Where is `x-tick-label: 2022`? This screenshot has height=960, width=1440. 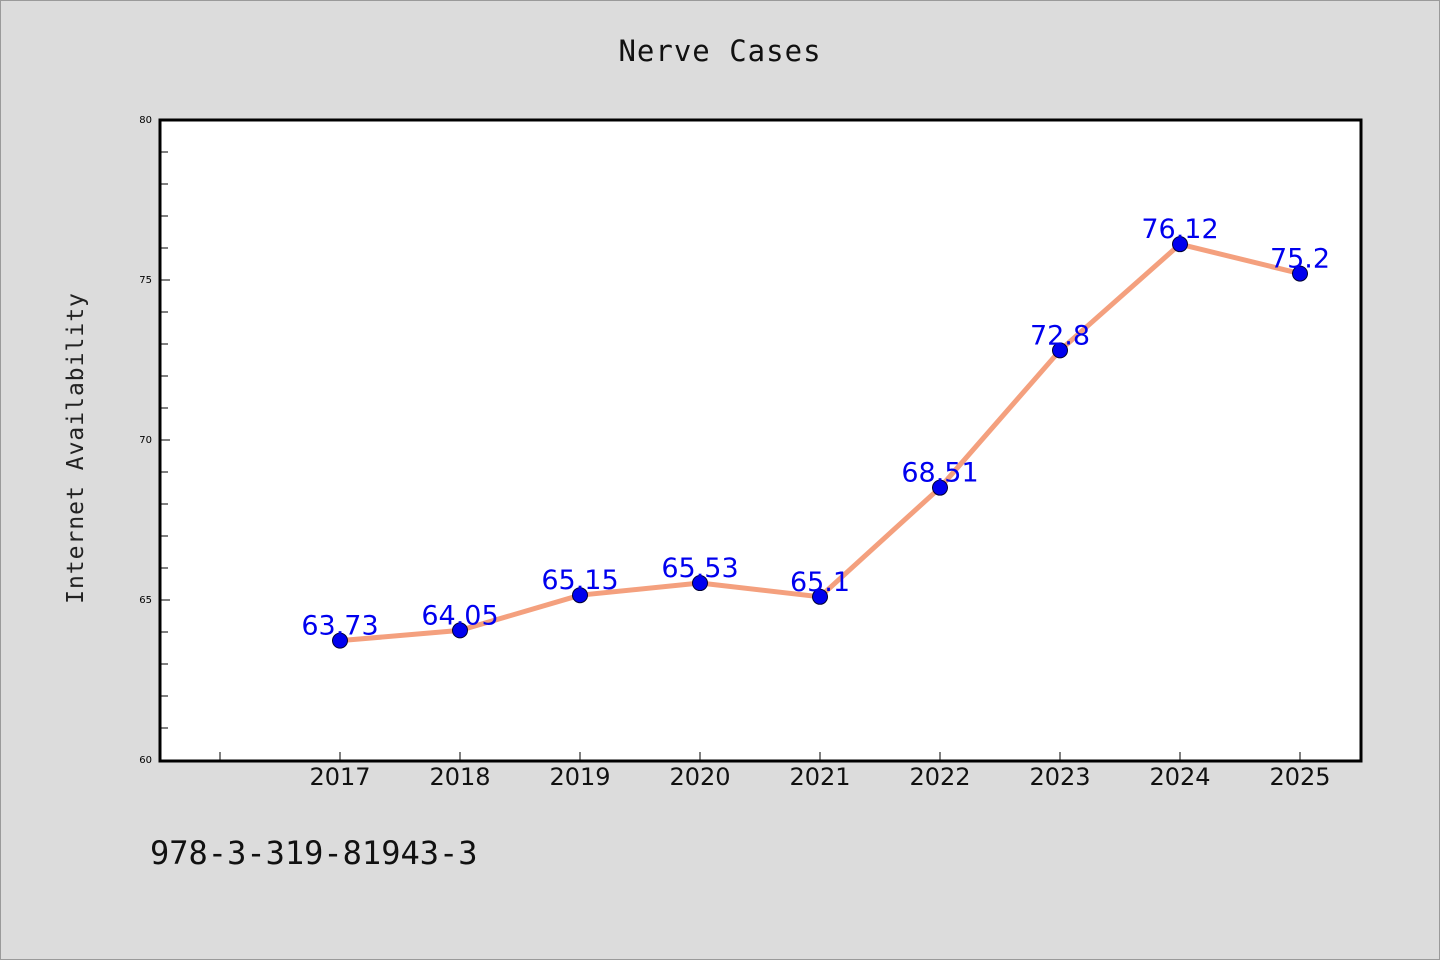 x-tick-label: 2022 is located at coordinates (939, 777).